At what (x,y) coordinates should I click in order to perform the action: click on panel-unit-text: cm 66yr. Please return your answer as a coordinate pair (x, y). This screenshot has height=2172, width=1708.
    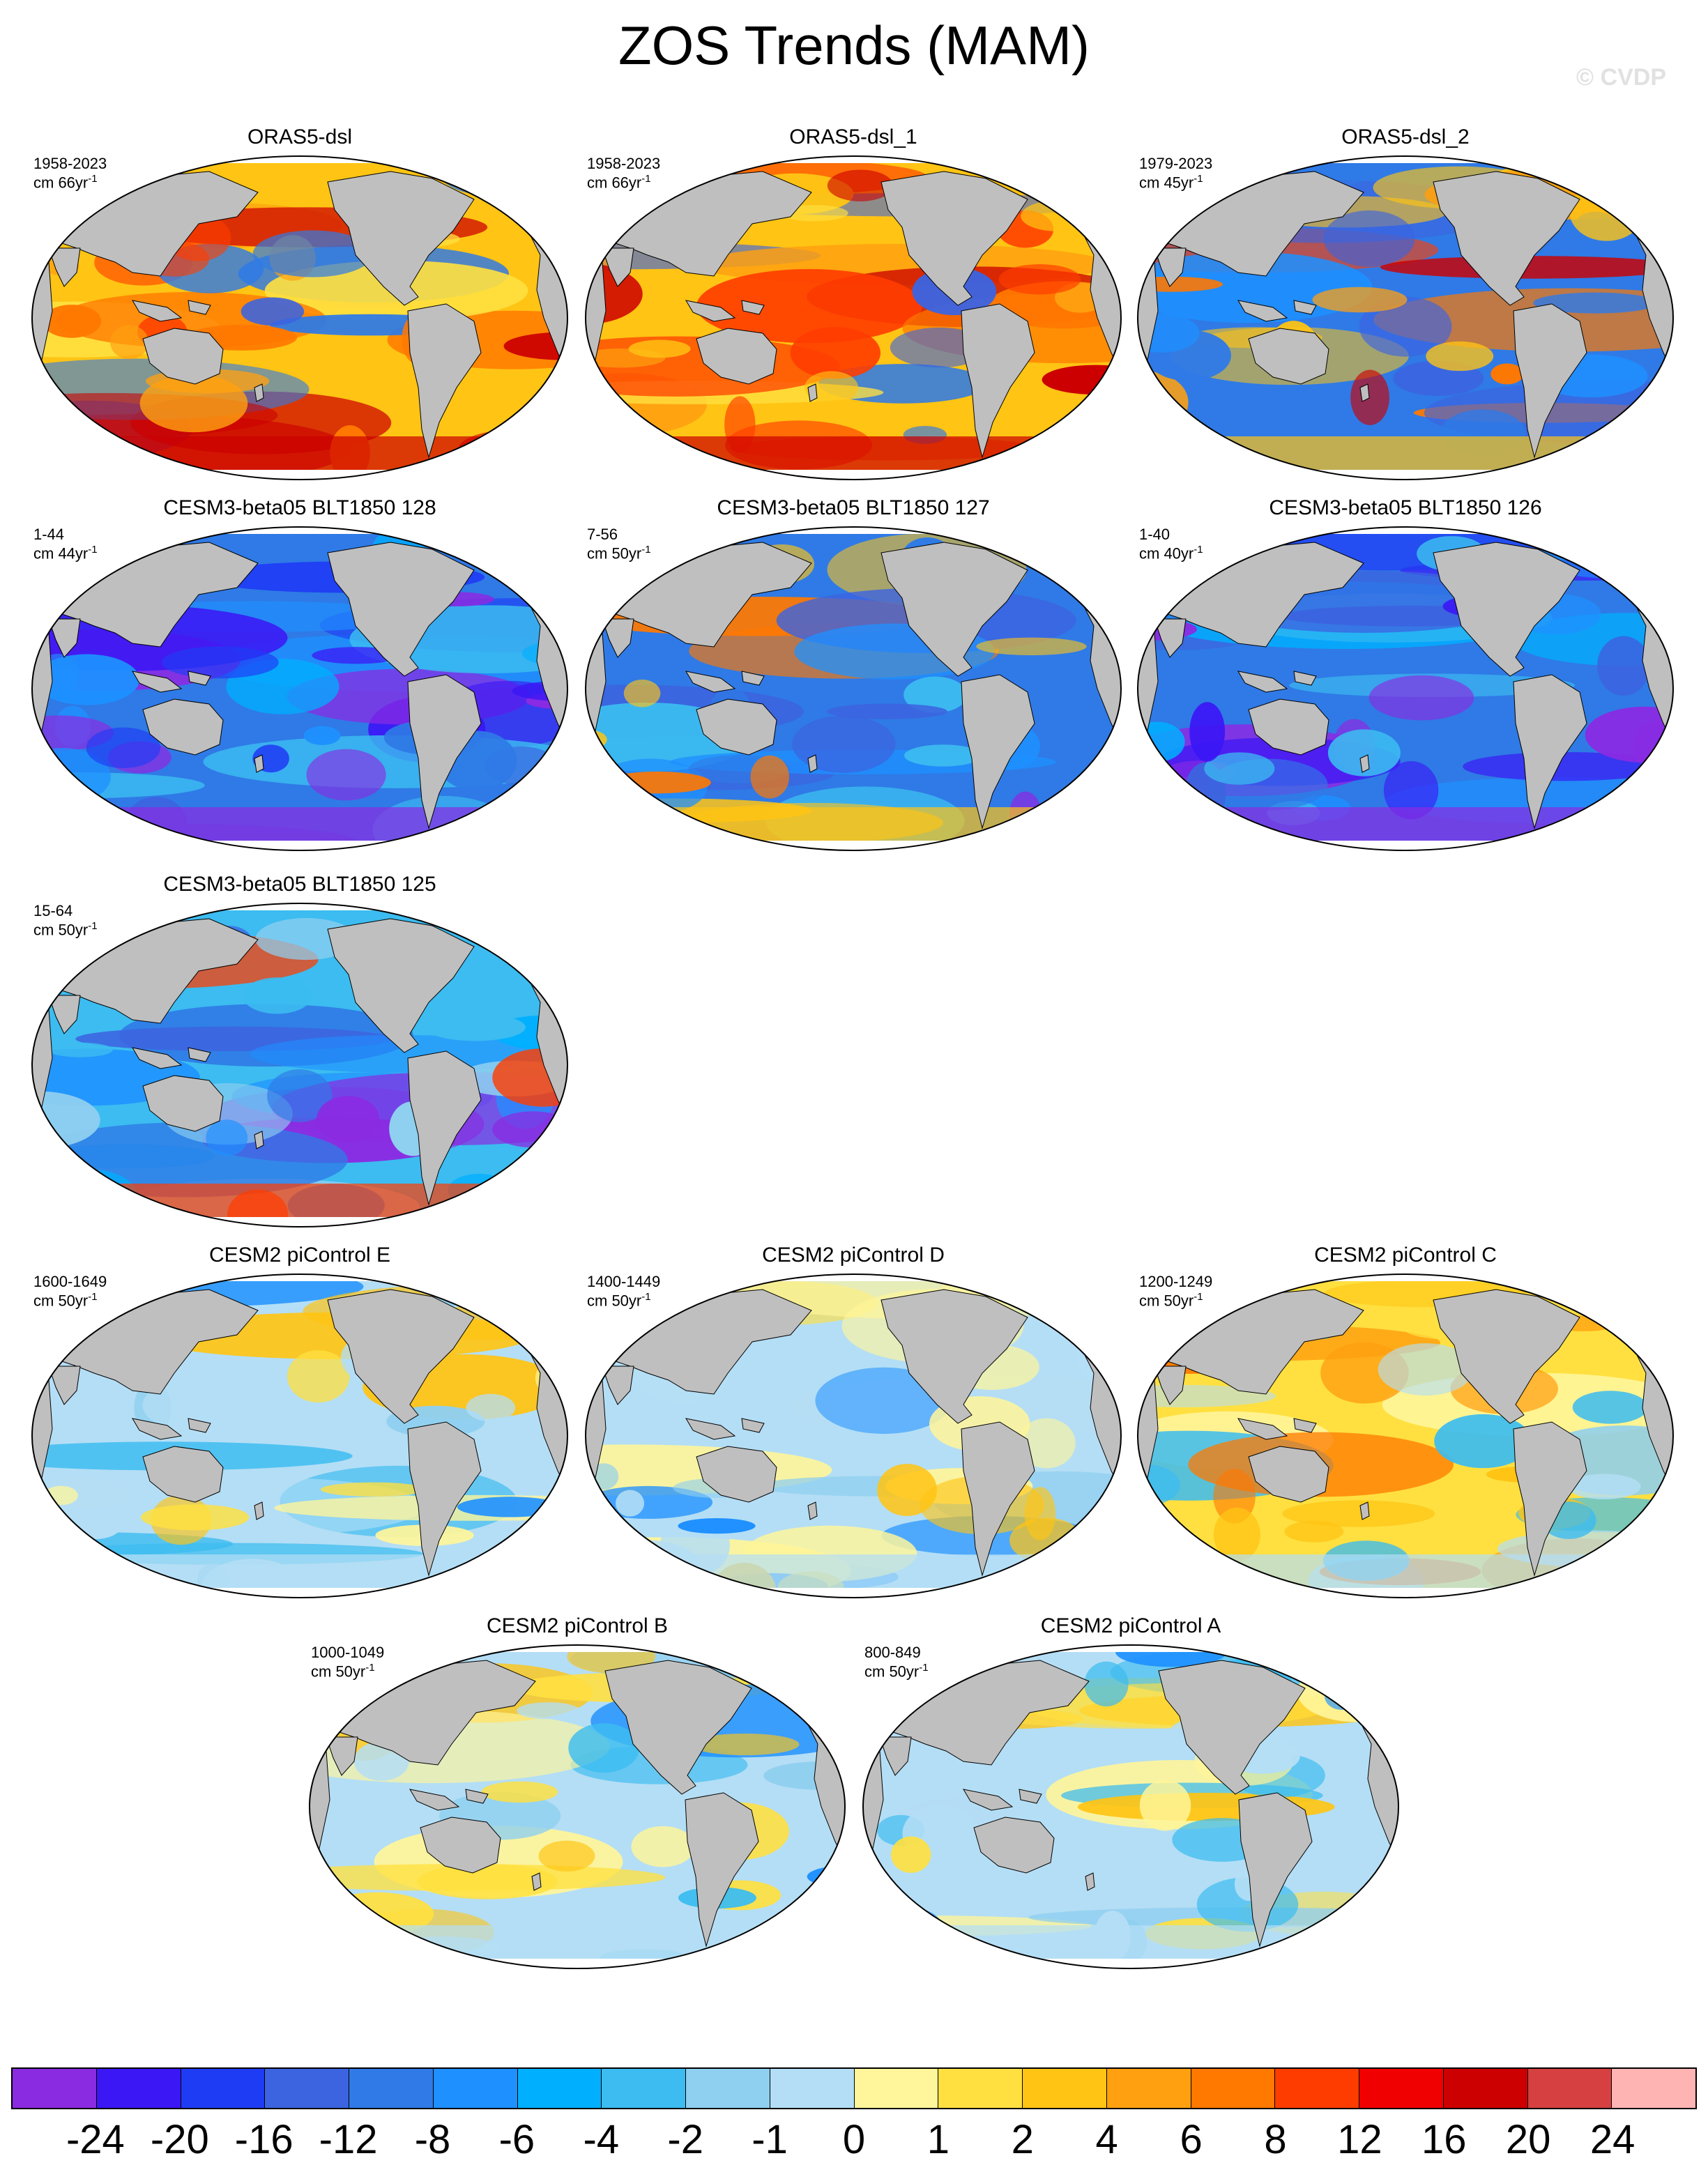
    Looking at the image, I should click on (61, 183).